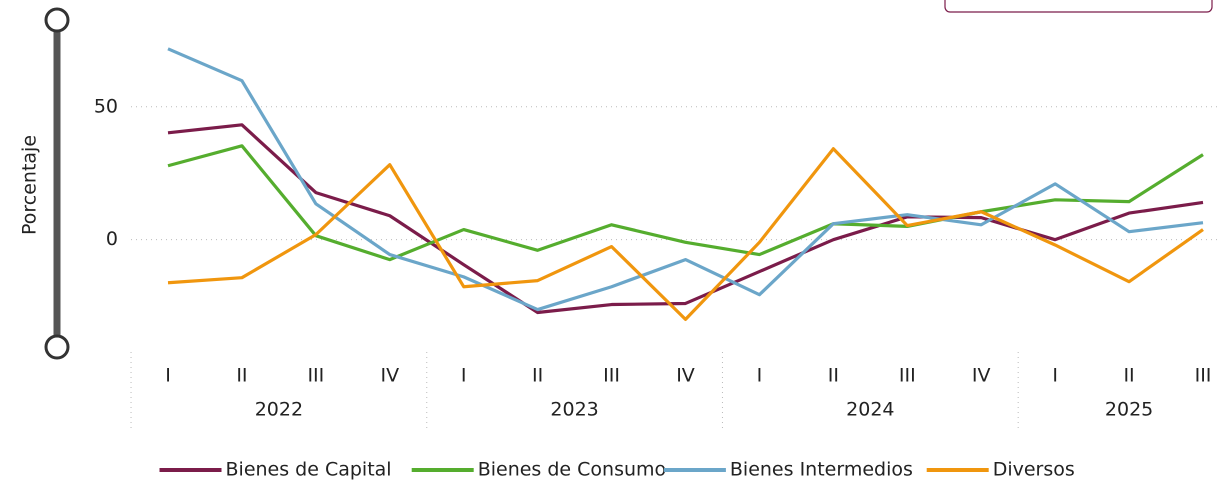  I want to click on legend-label: Bienes Intermedios, so click(821, 470).